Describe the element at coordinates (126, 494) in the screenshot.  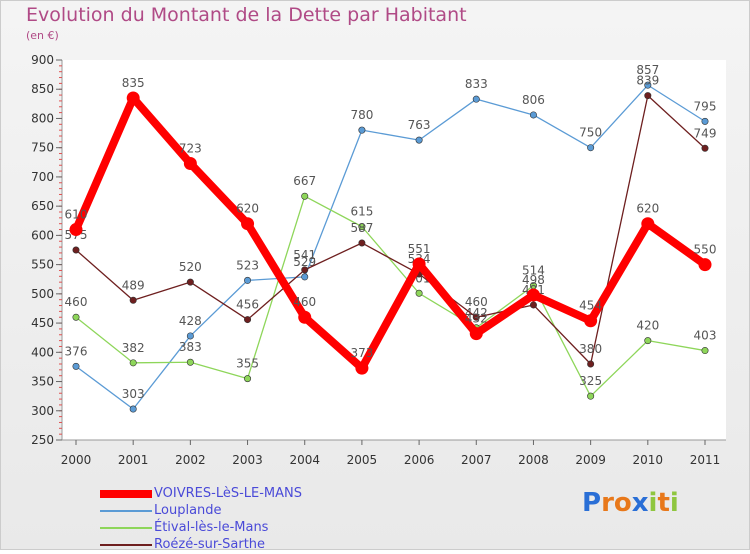
I see `legend-swatch-voivres` at that location.